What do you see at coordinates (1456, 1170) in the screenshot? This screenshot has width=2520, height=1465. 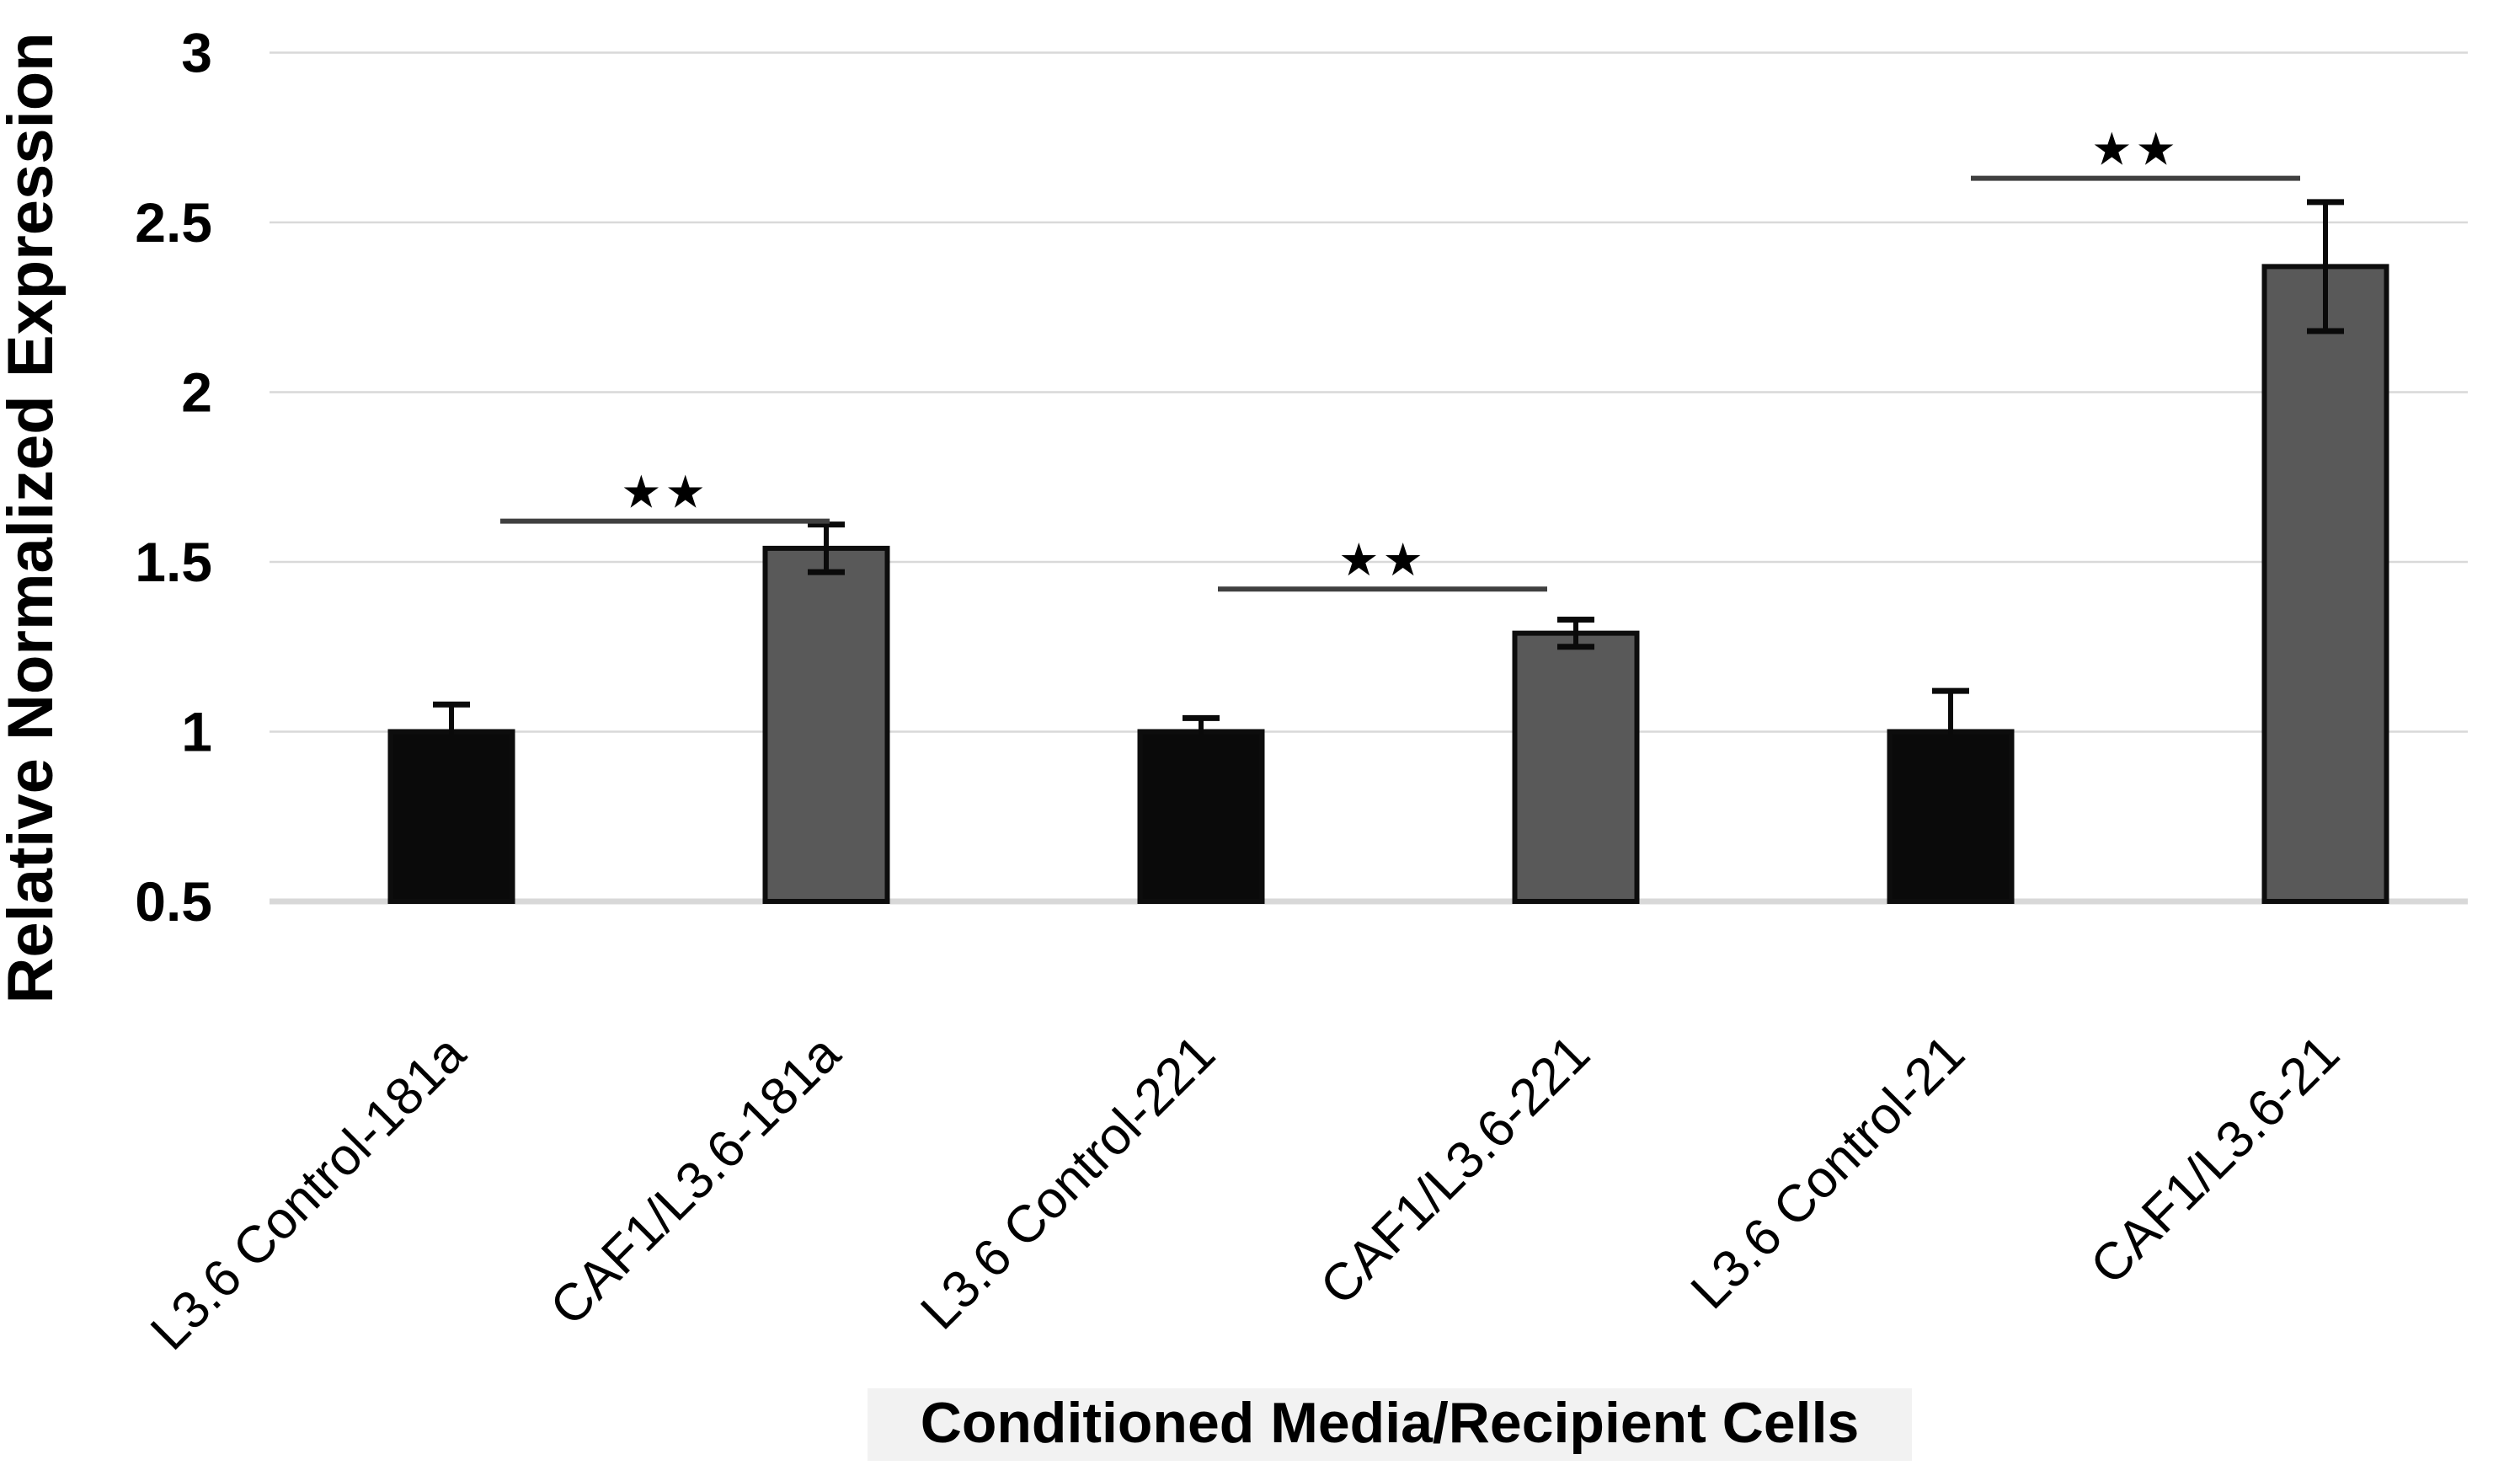 I see `x-category-label: CAF1/L3.6-221` at bounding box center [1456, 1170].